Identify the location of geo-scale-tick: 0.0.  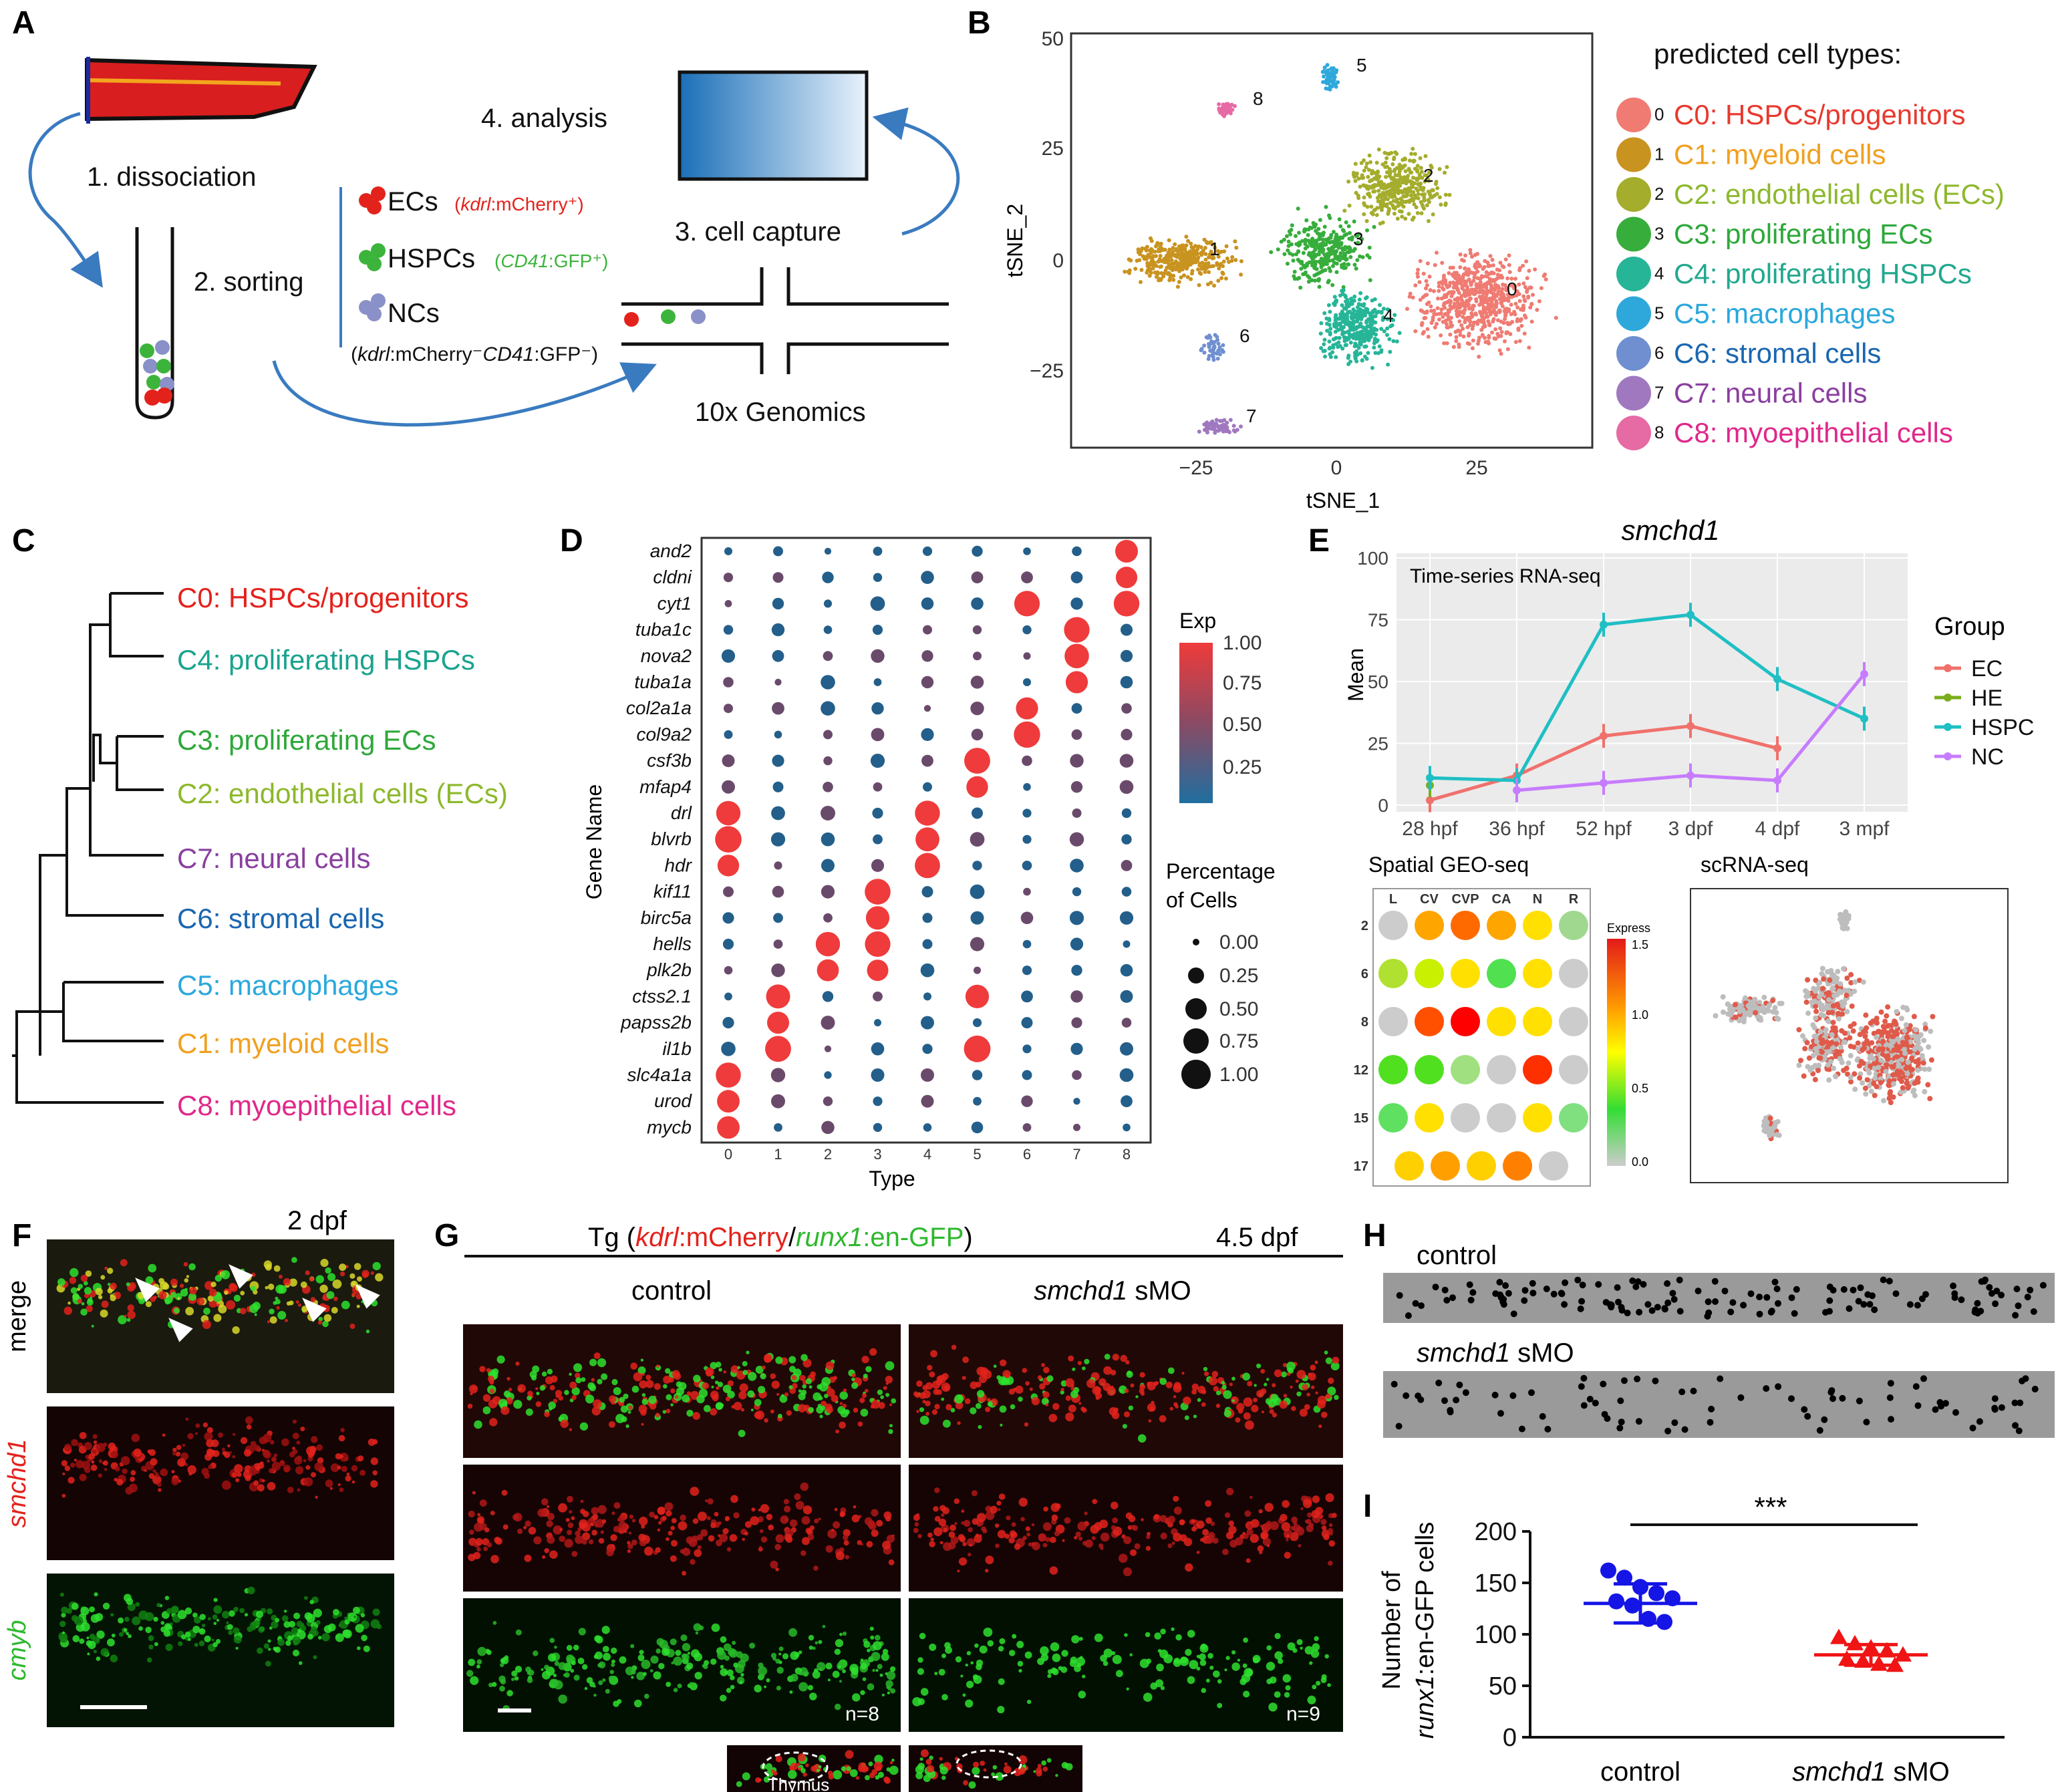
(1640, 1162).